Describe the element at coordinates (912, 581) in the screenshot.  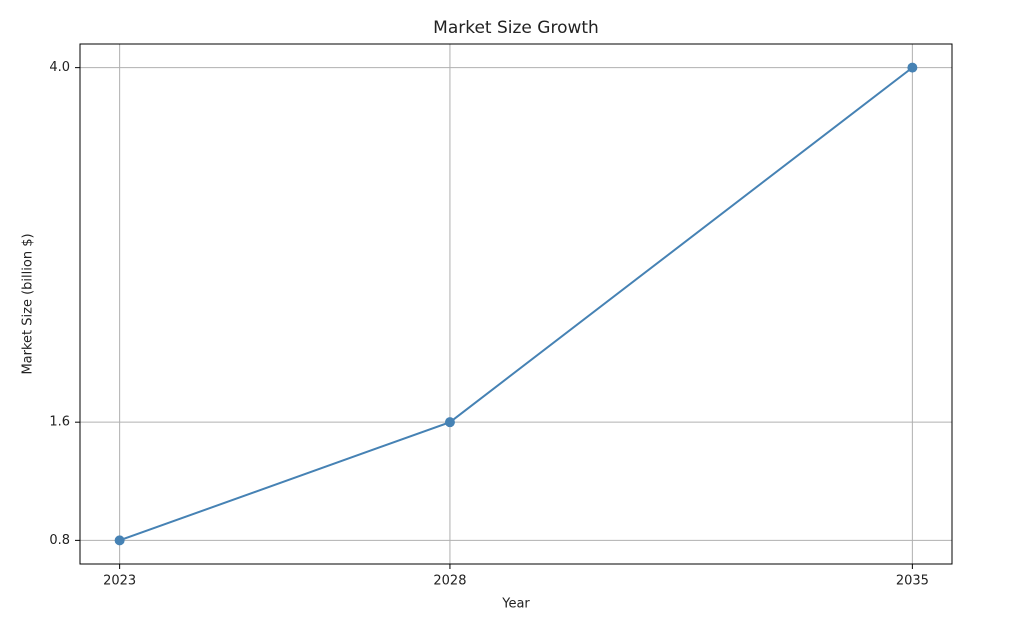
I see `x-tick-label: 2035` at that location.